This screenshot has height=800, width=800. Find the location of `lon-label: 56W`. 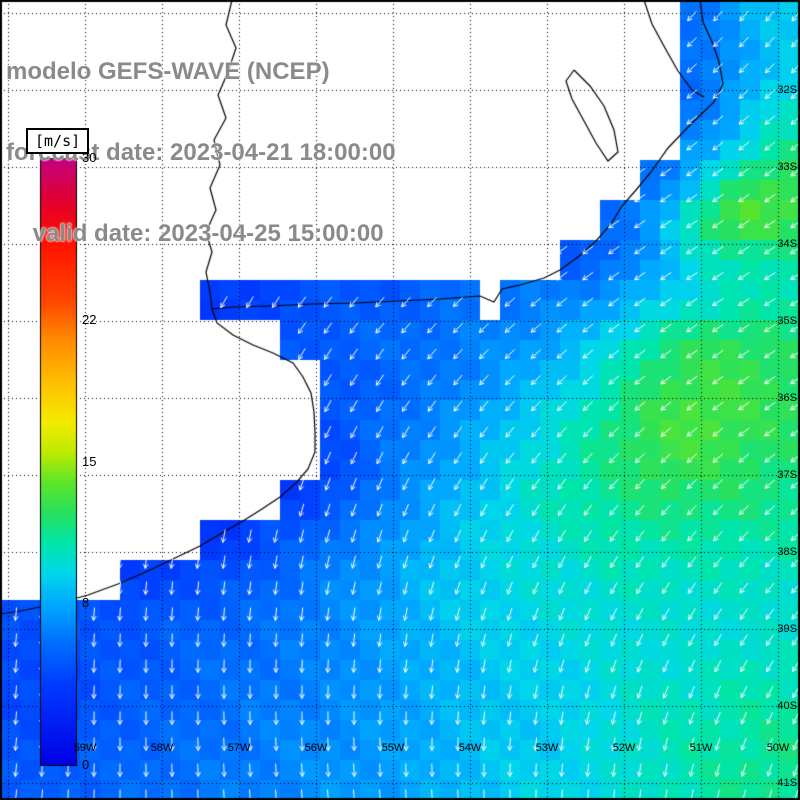

lon-label: 56W is located at coordinates (316, 748).